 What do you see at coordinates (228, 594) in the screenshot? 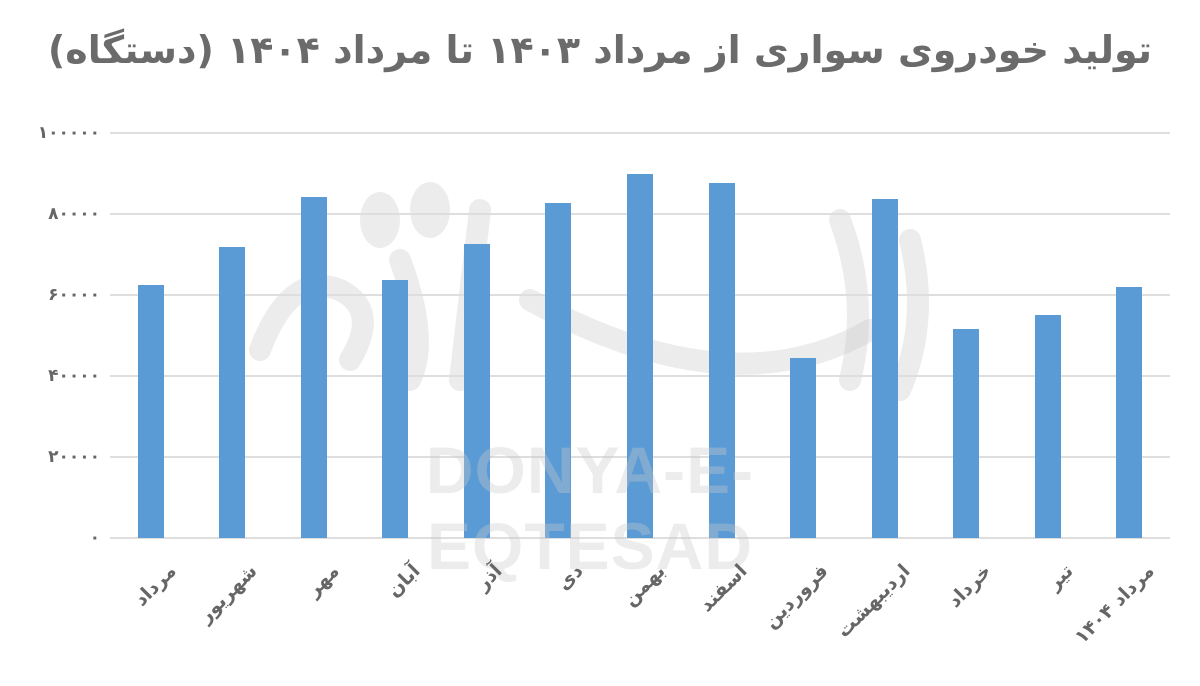
I see `x-tick-label: شهریور` at bounding box center [228, 594].